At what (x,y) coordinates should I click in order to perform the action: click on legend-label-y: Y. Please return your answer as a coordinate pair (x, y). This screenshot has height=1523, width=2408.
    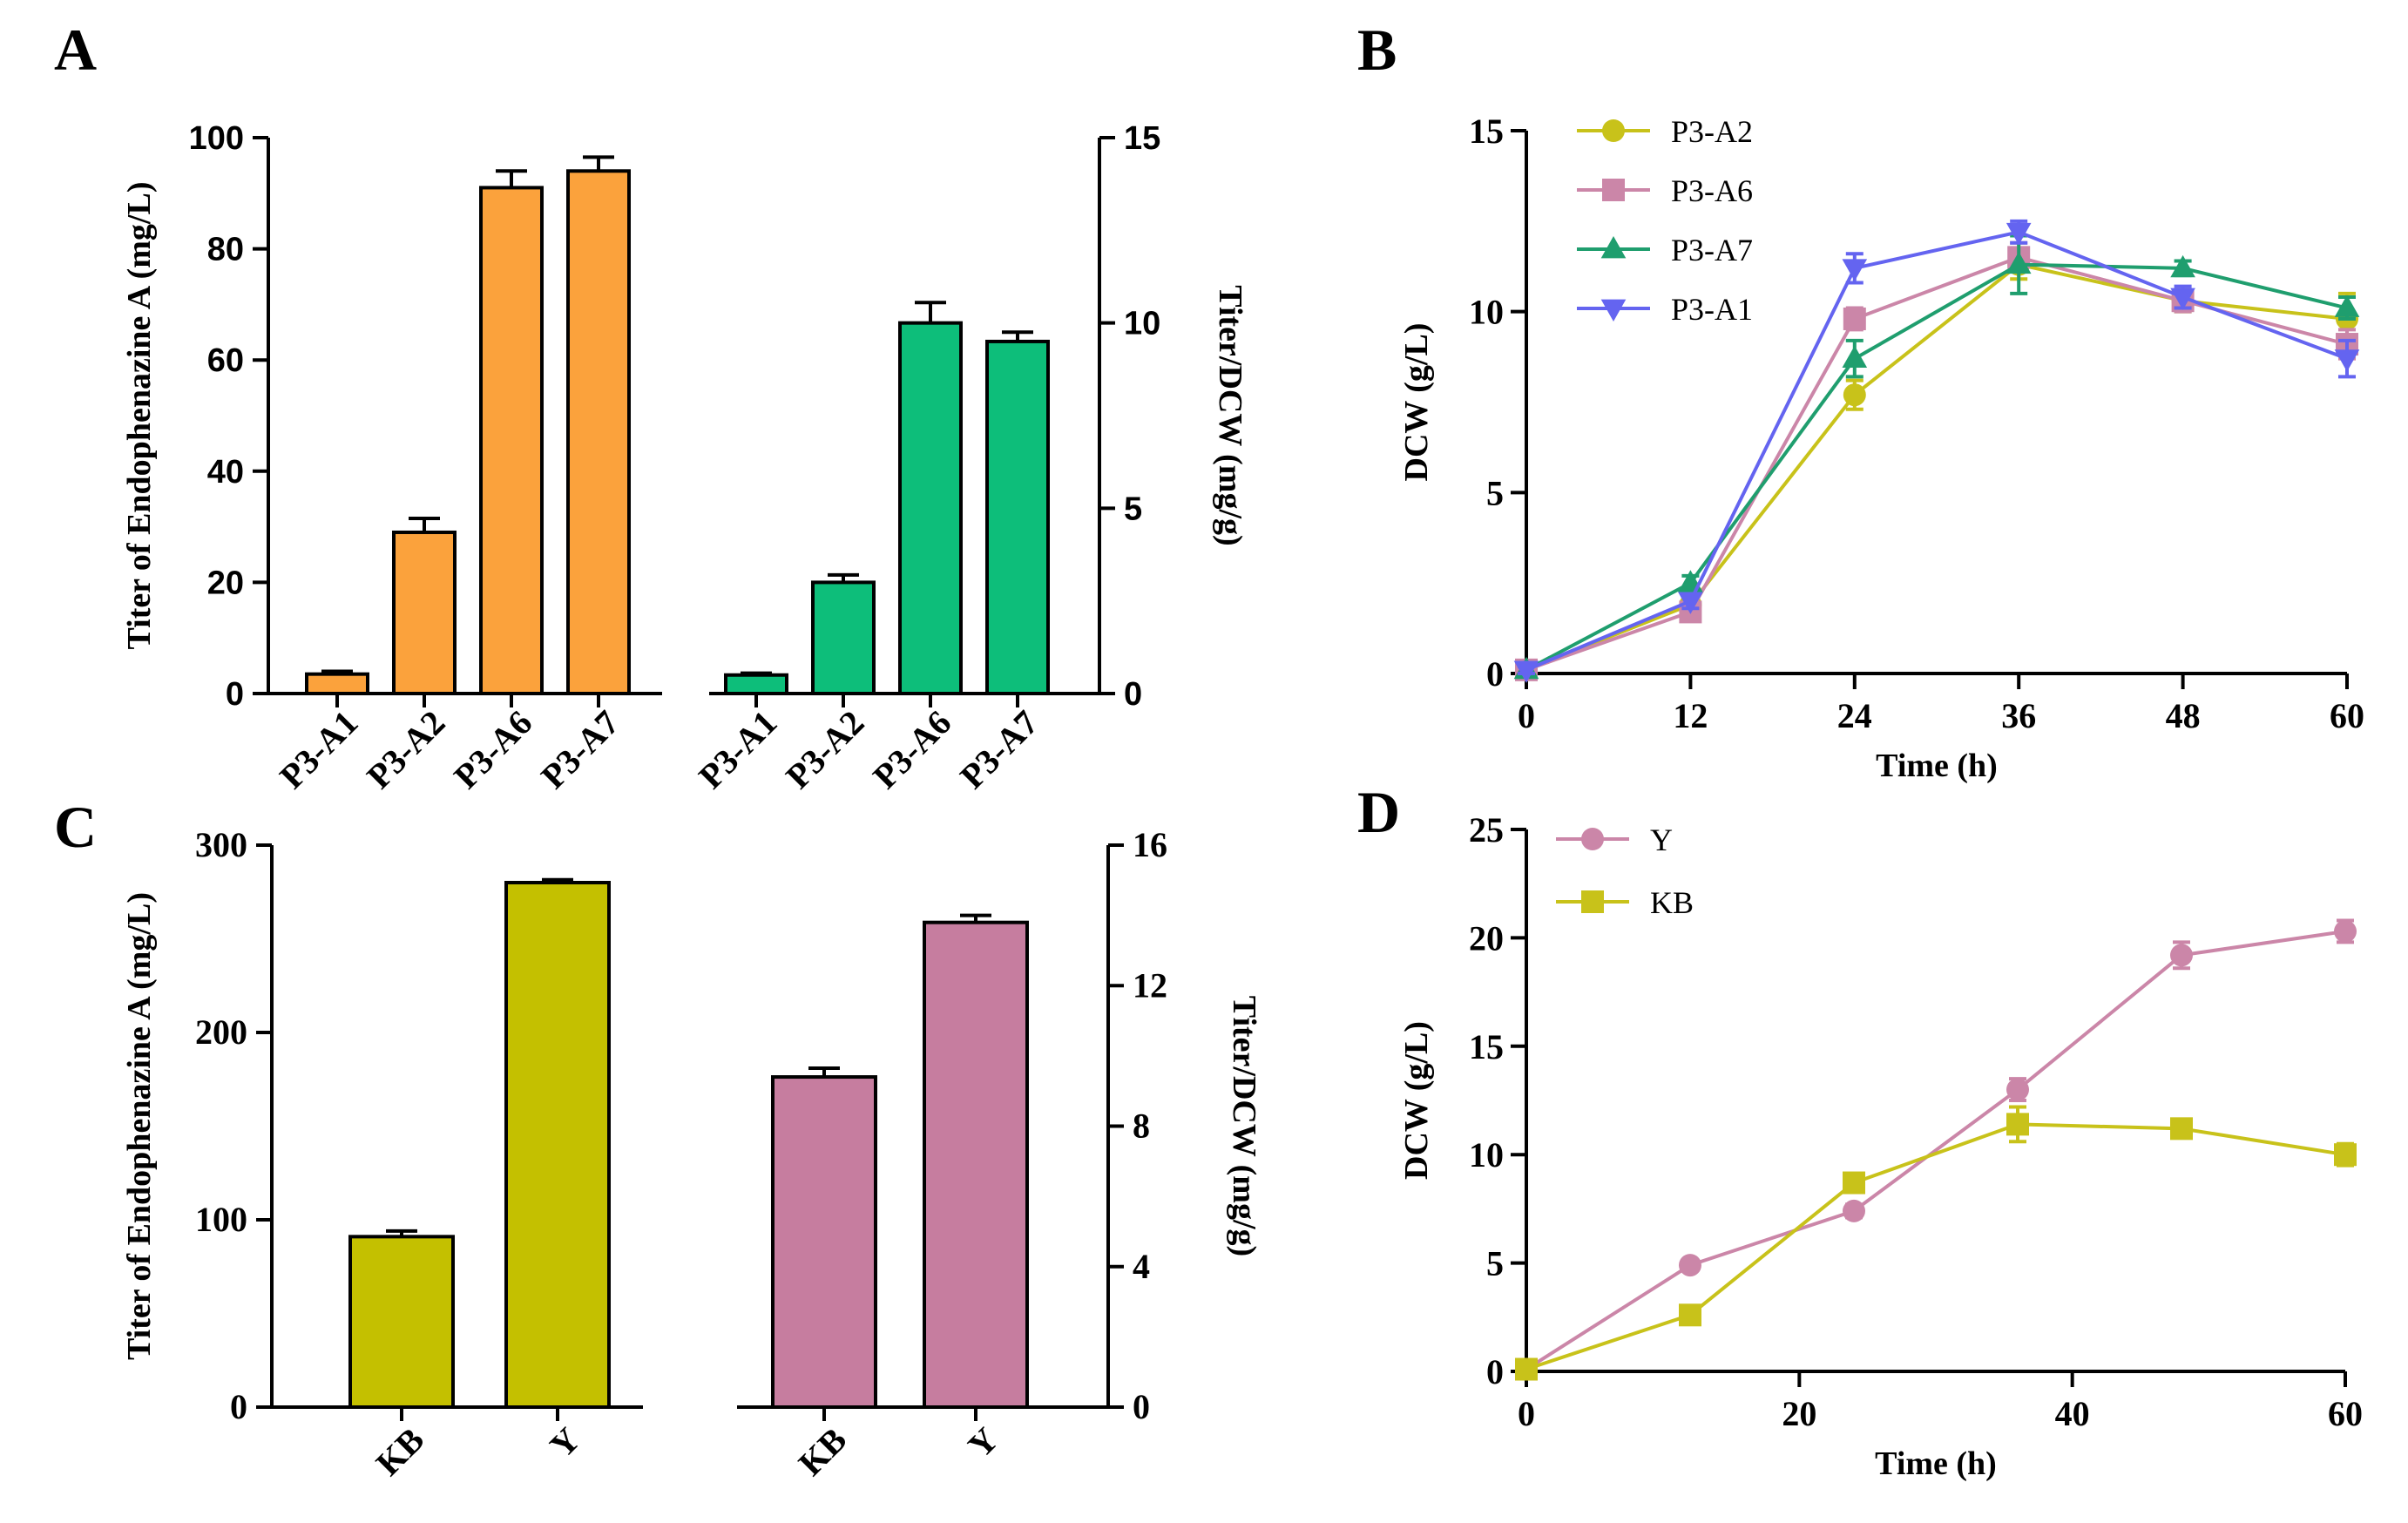
    Looking at the image, I should click on (1661, 839).